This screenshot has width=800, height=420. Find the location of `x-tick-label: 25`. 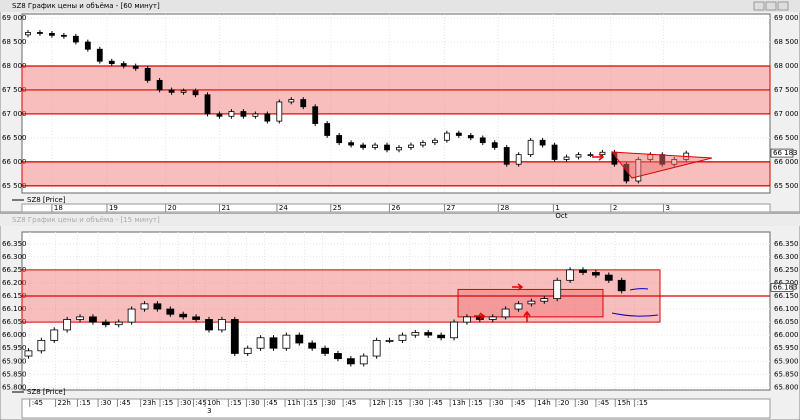

x-tick-label: 25 is located at coordinates (337, 208).